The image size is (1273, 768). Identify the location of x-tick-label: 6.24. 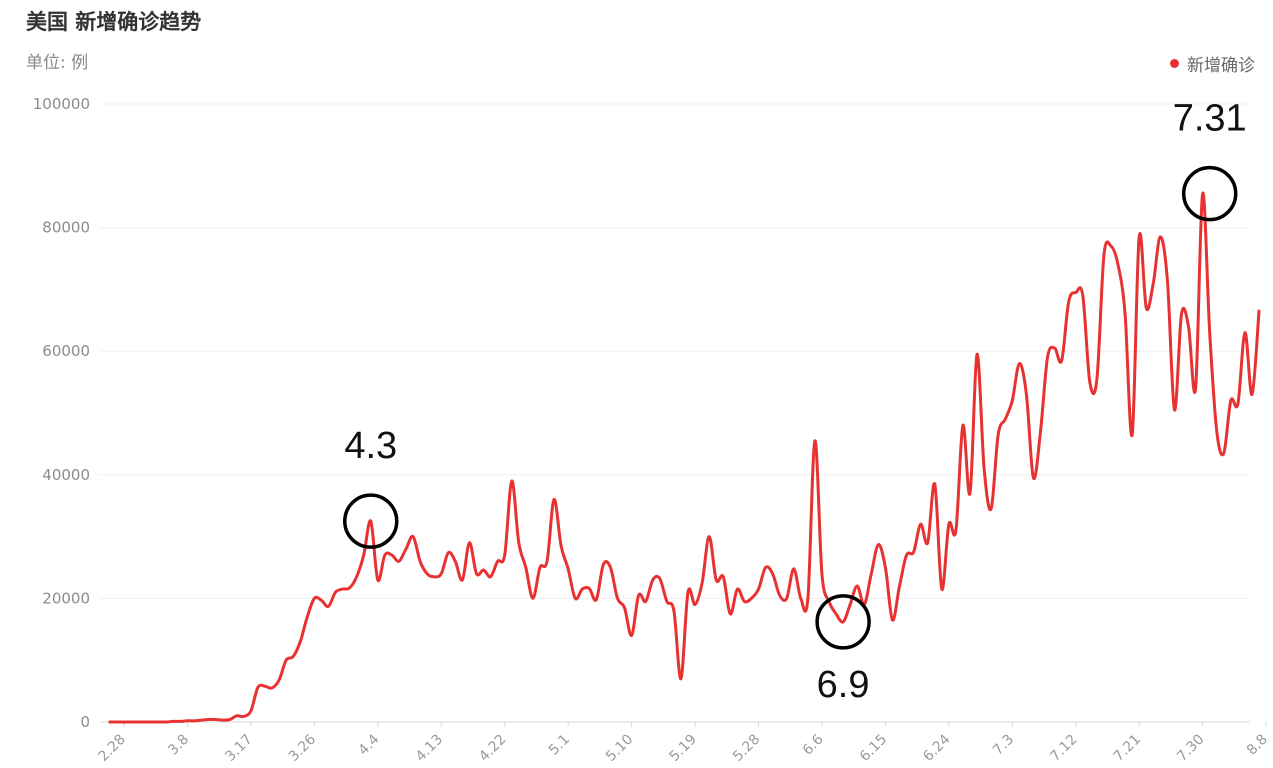
(936, 747).